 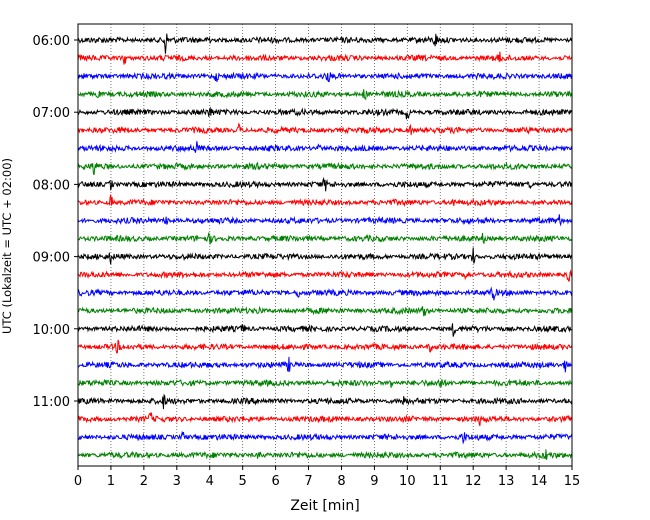 I want to click on x-axis-ticks: 0 1 2 3 4 5 6 7 8 9 10 11 12 13 14 15, so click(x=327, y=477).